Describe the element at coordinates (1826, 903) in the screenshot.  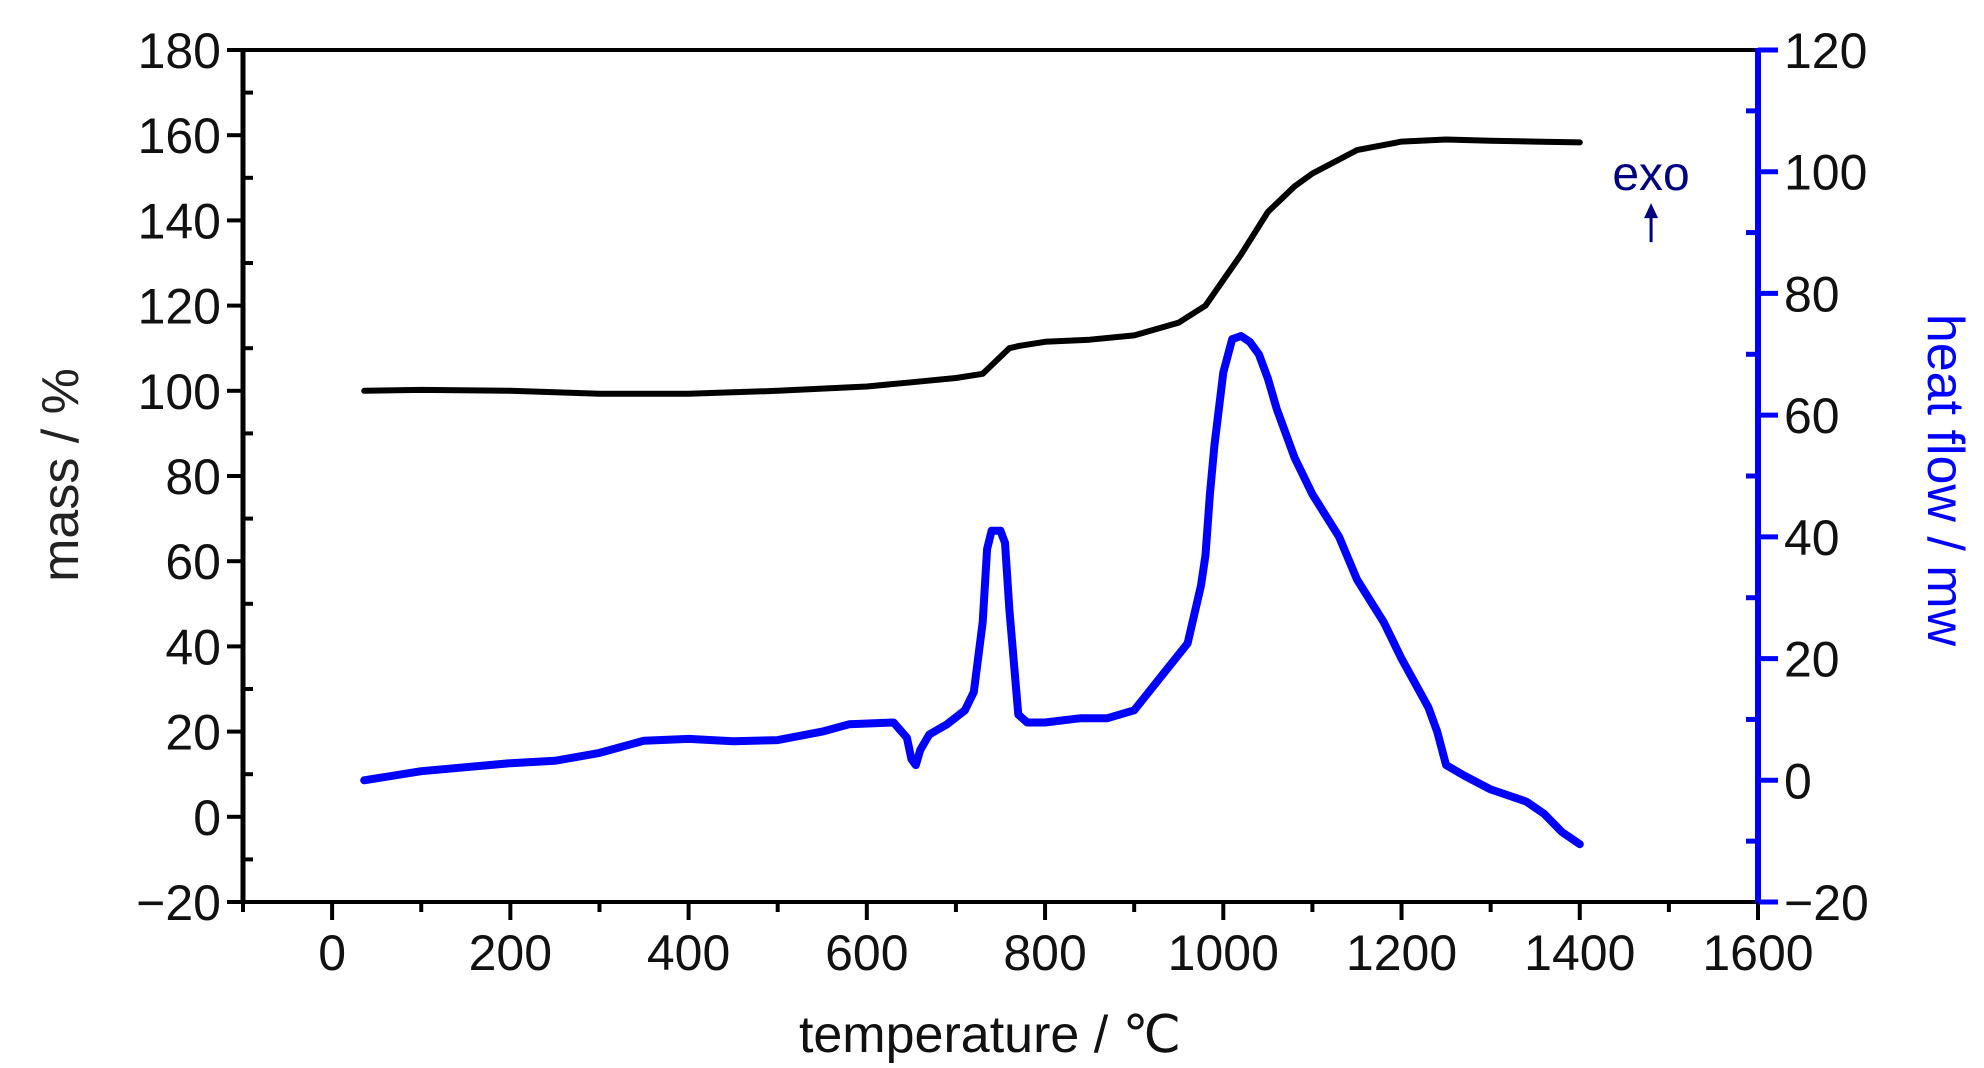
I see `y-right-tick-label: −20` at that location.